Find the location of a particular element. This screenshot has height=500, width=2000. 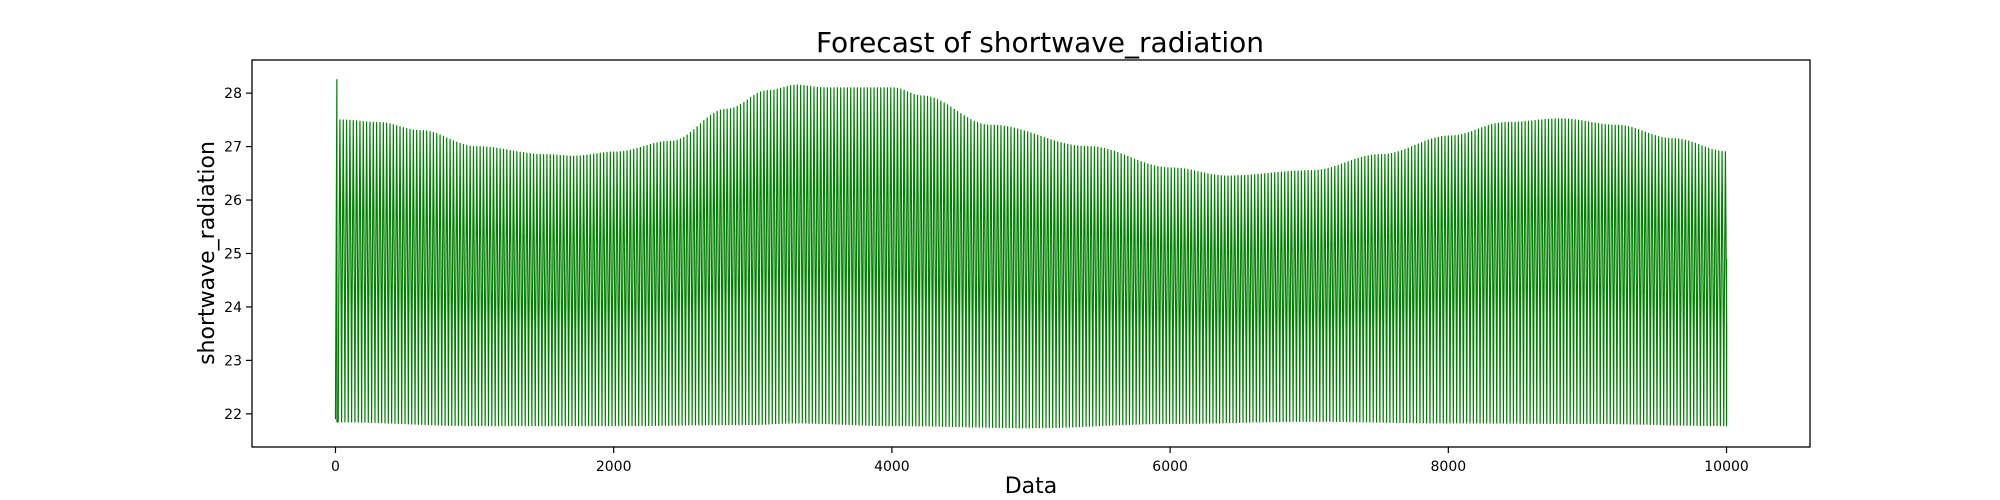

x-tick-label: 0 is located at coordinates (335, 467).